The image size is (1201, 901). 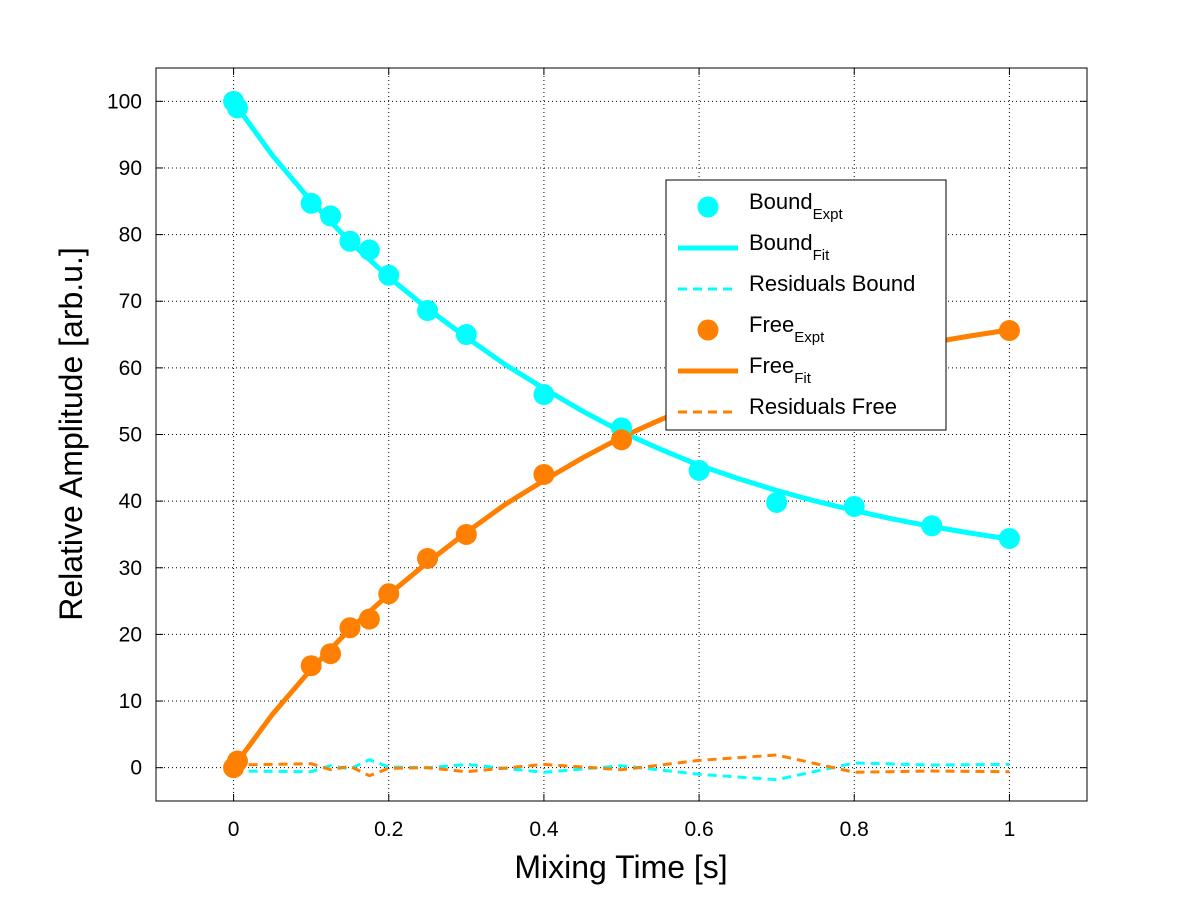 What do you see at coordinates (796, 206) in the screenshot?
I see `legend-label: BoundExpt` at bounding box center [796, 206].